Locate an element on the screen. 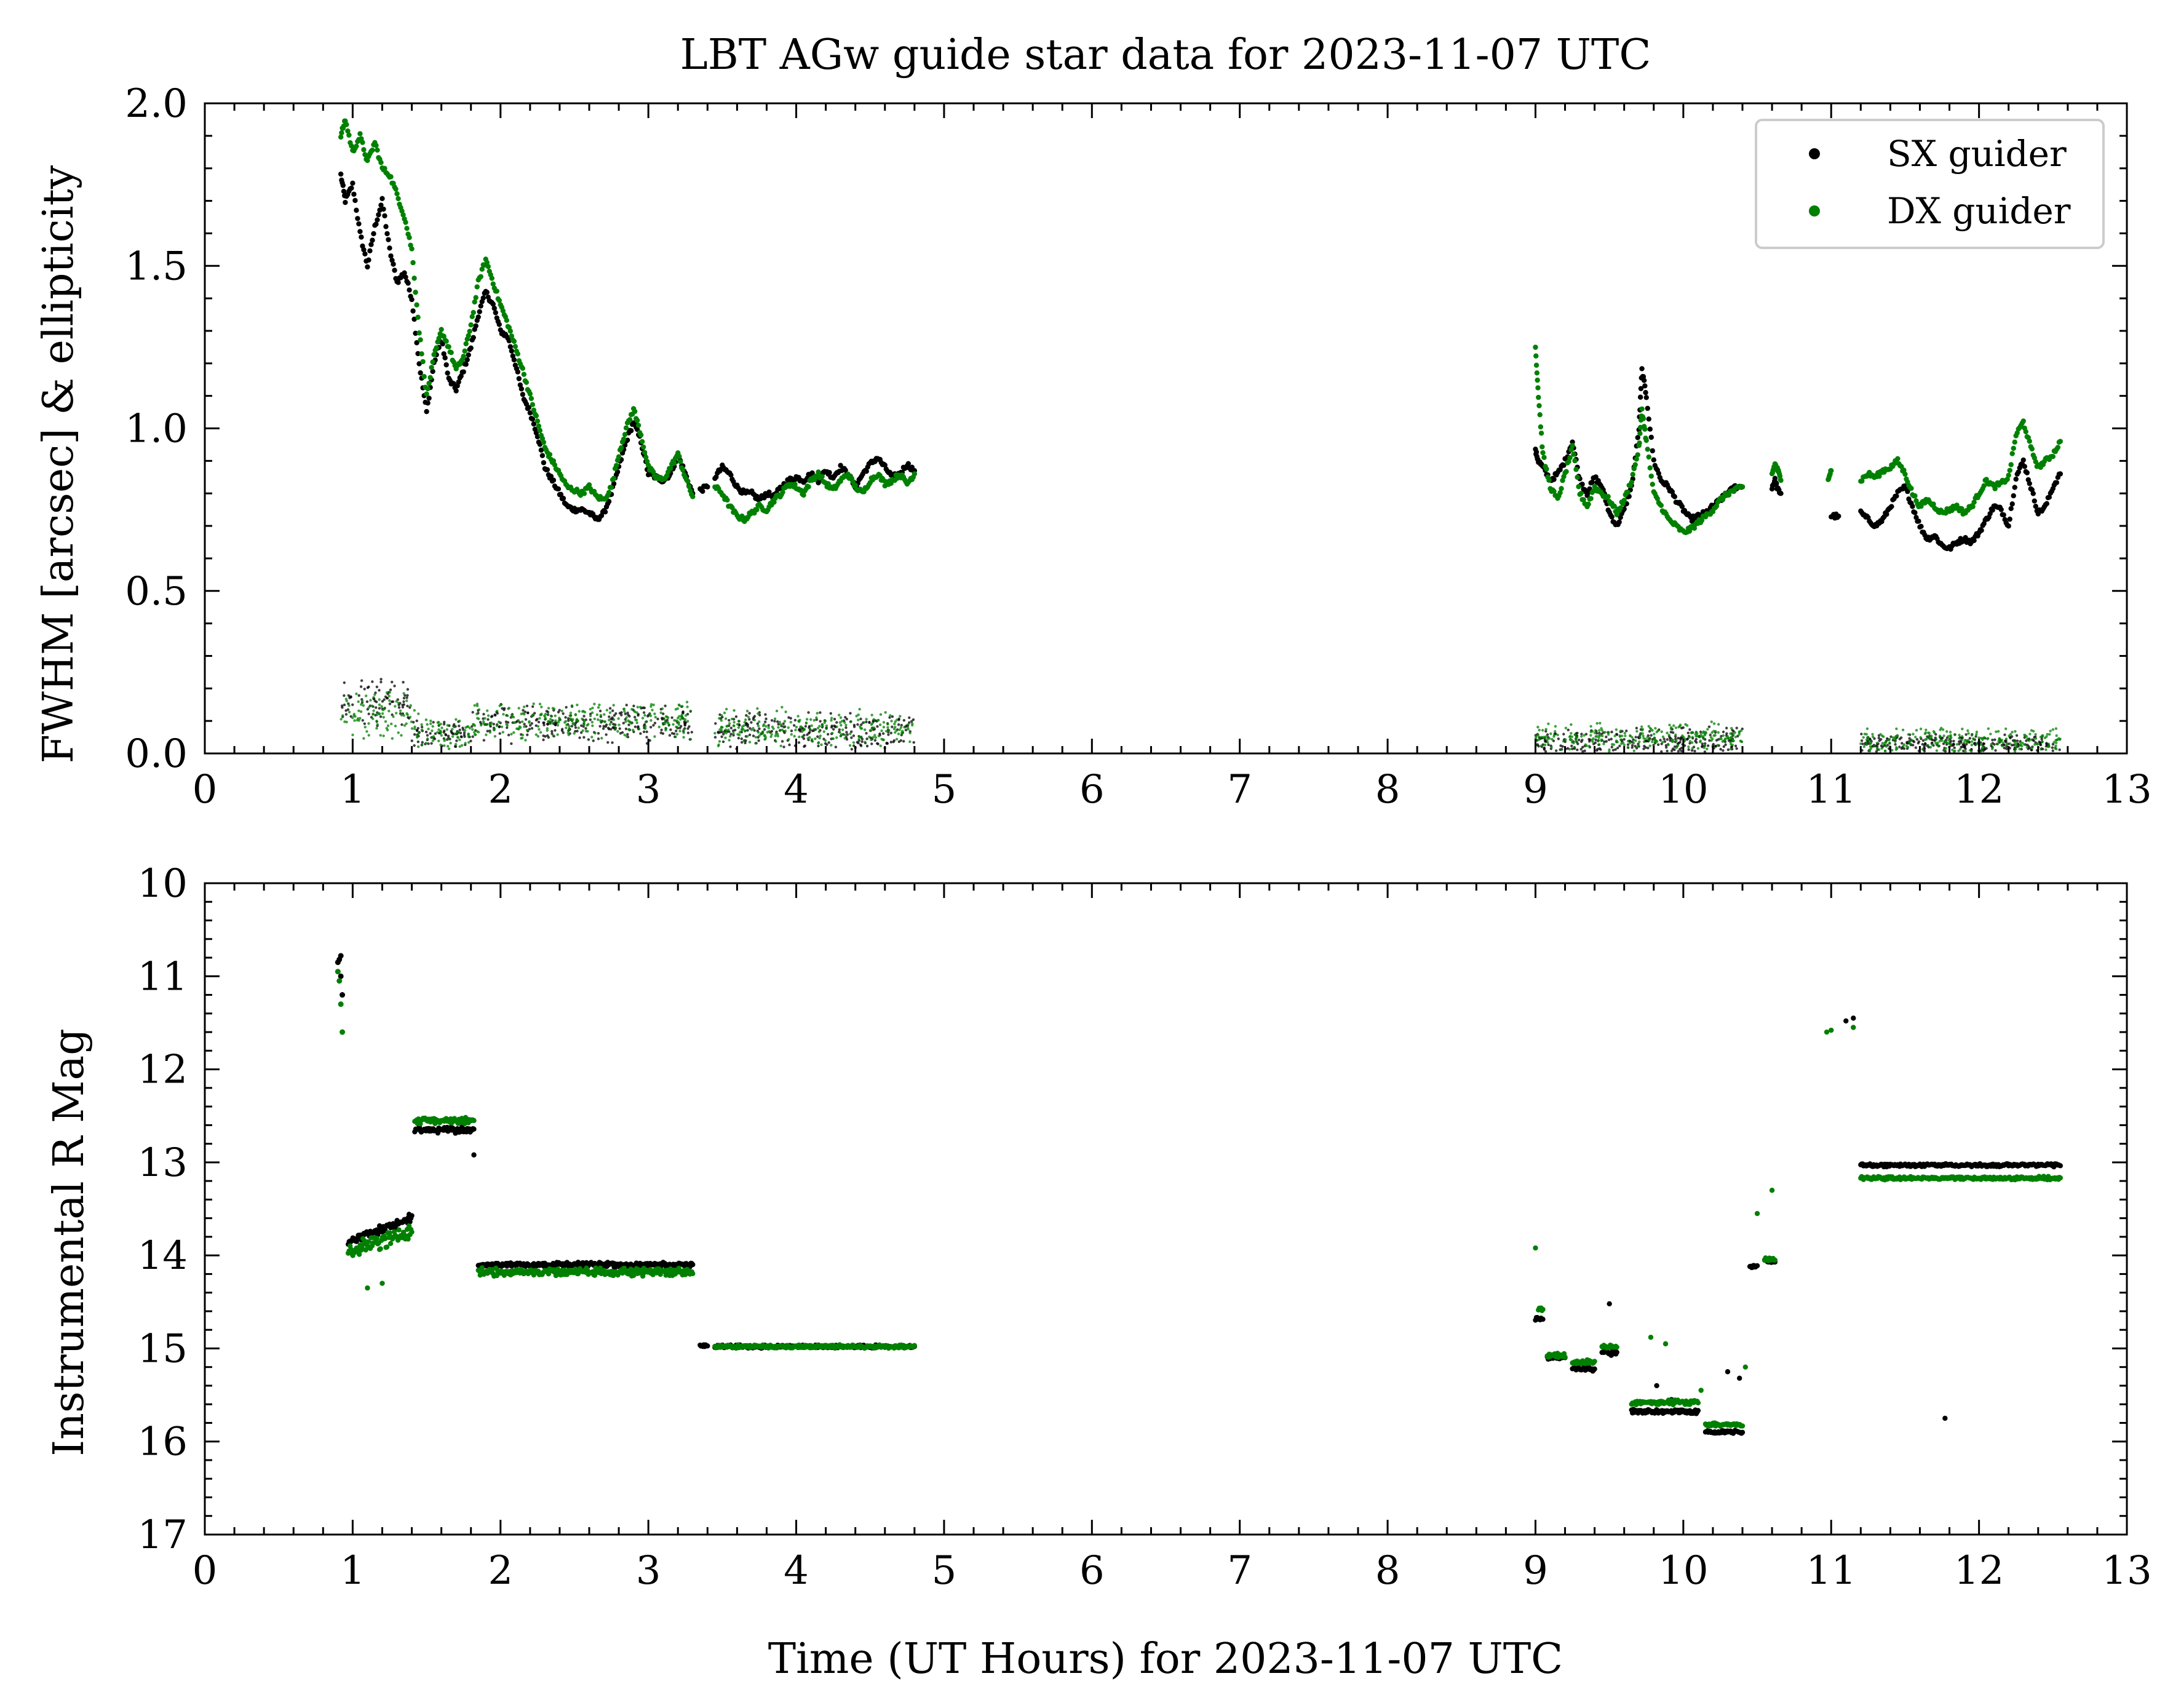  mag-point-sx is located at coordinates (412, 1216).